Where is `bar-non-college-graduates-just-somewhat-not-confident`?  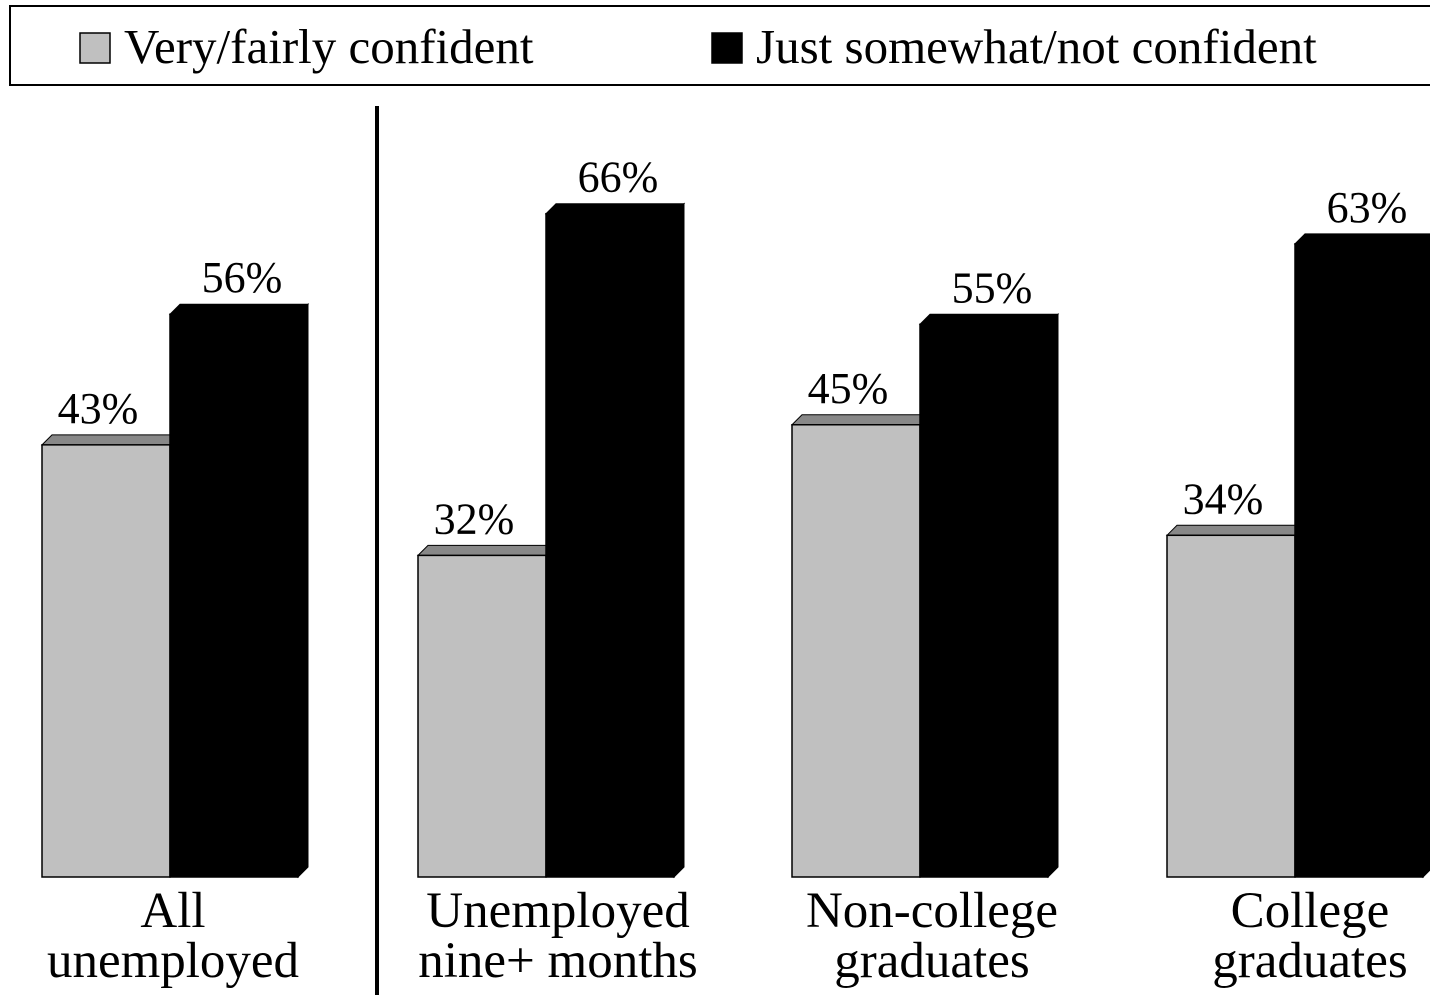 bar-non-college-graduates-just-somewhat-not-confident is located at coordinates (984, 600).